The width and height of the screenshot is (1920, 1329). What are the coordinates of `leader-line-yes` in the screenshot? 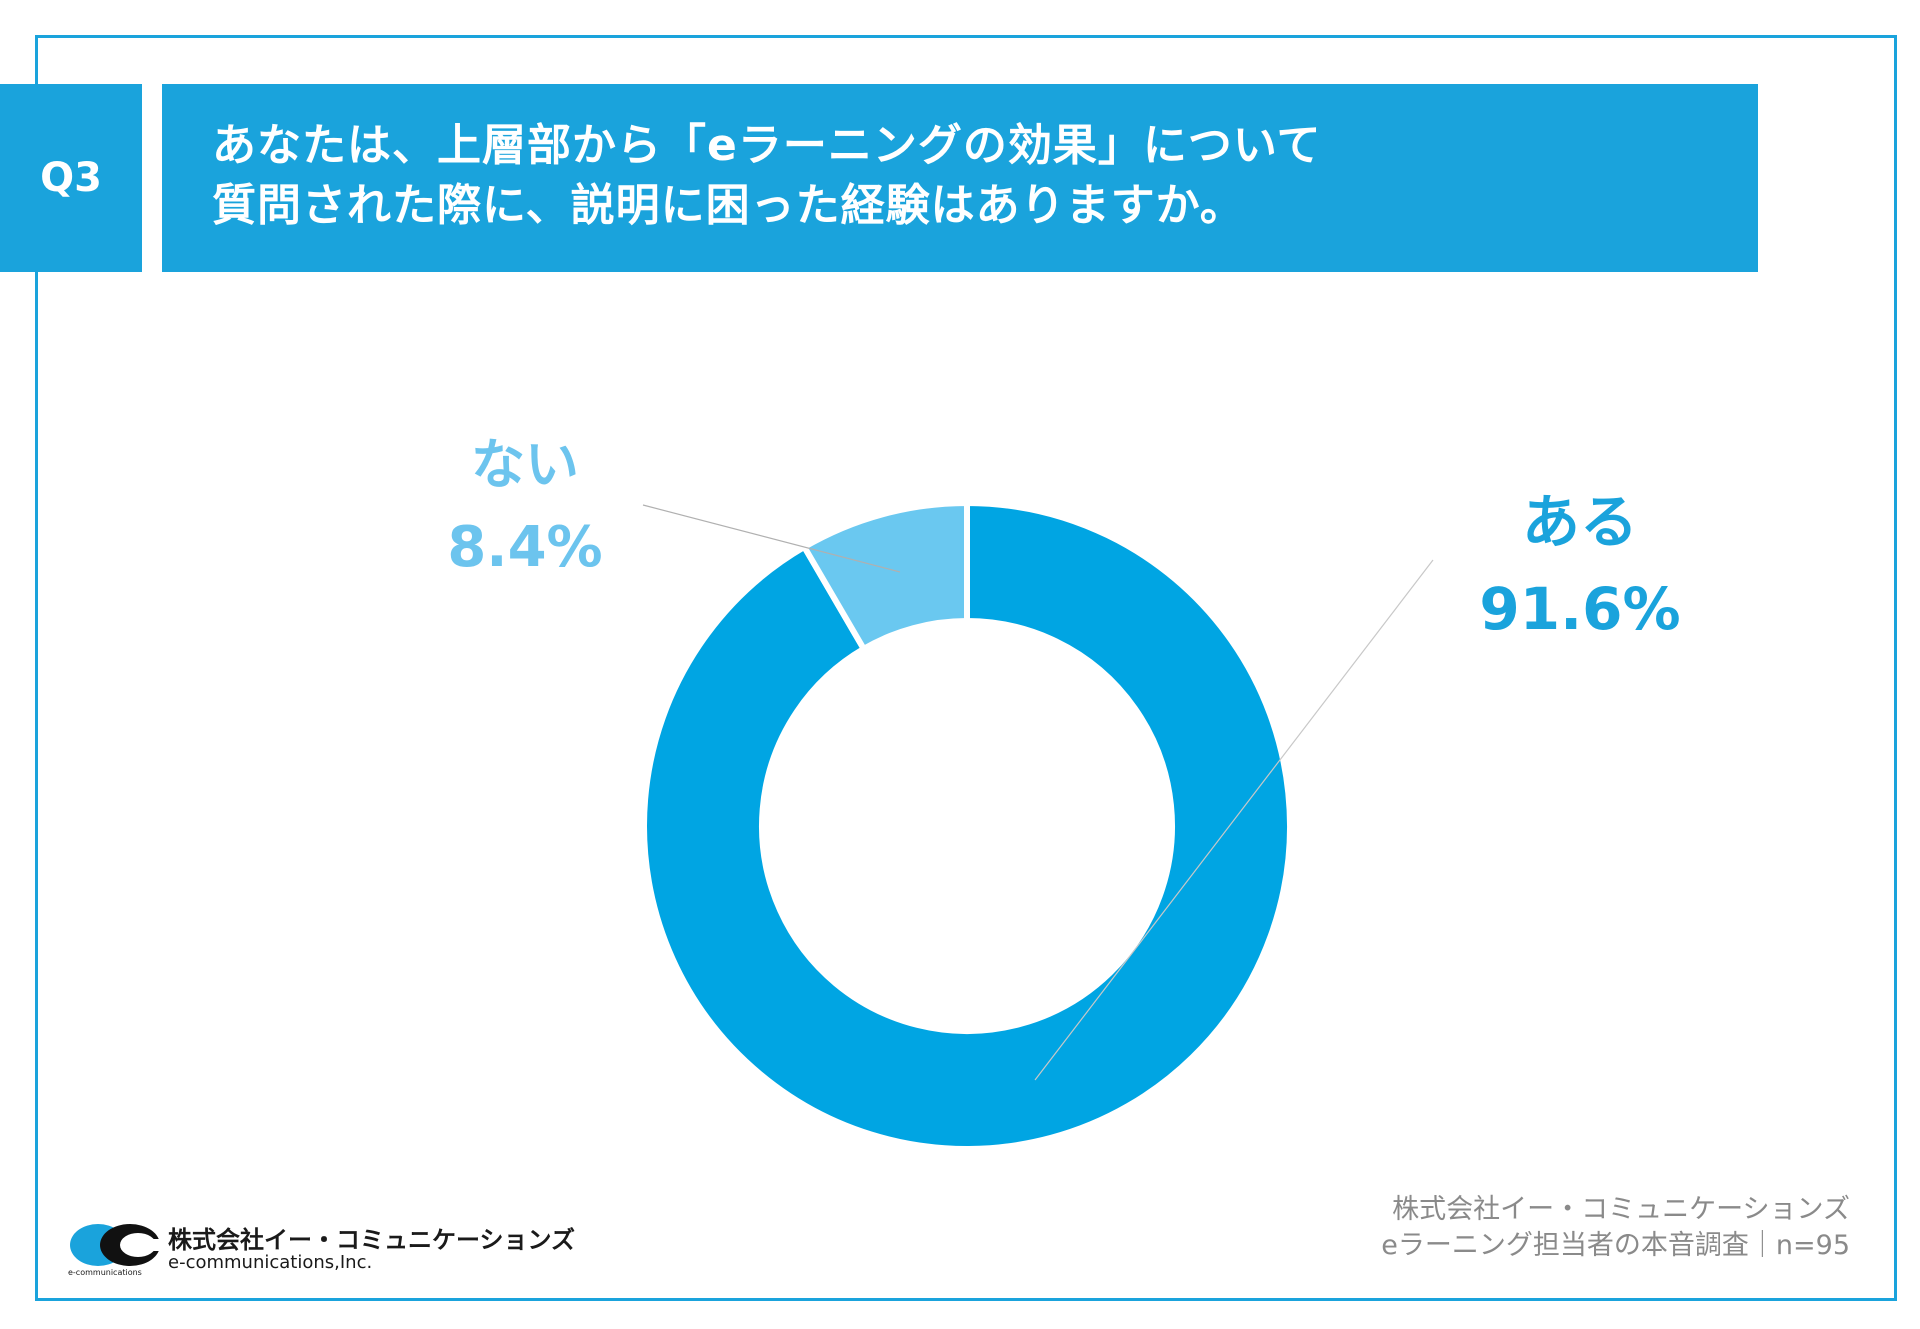 It's located at (1234, 820).